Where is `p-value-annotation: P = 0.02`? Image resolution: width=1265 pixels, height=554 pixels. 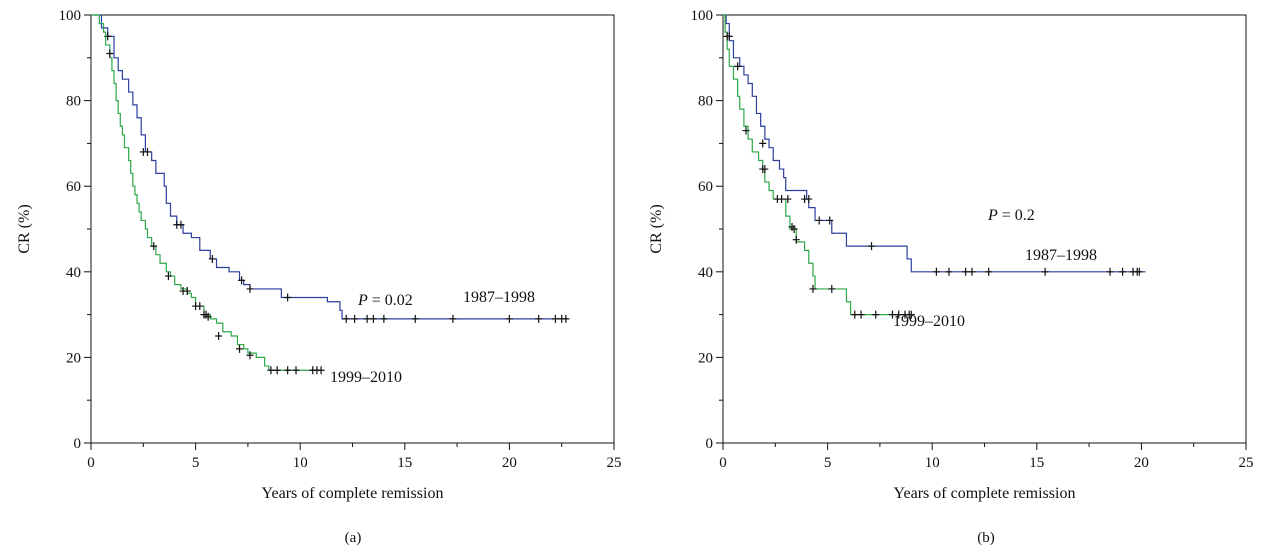
p-value-annotation: P = 0.02 is located at coordinates (385, 300).